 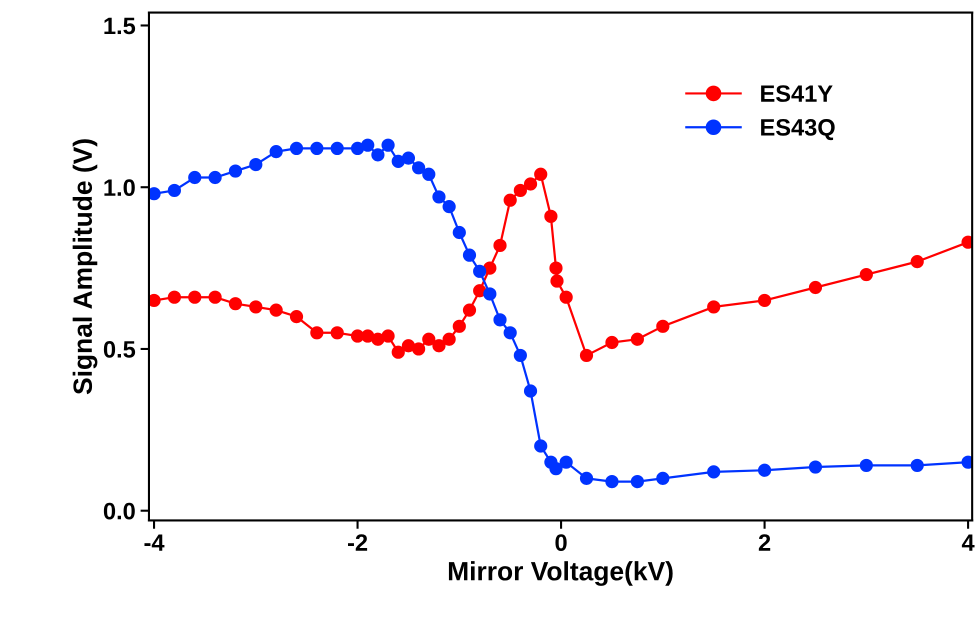 I want to click on y-tick-label: 1.5, so click(x=120, y=26).